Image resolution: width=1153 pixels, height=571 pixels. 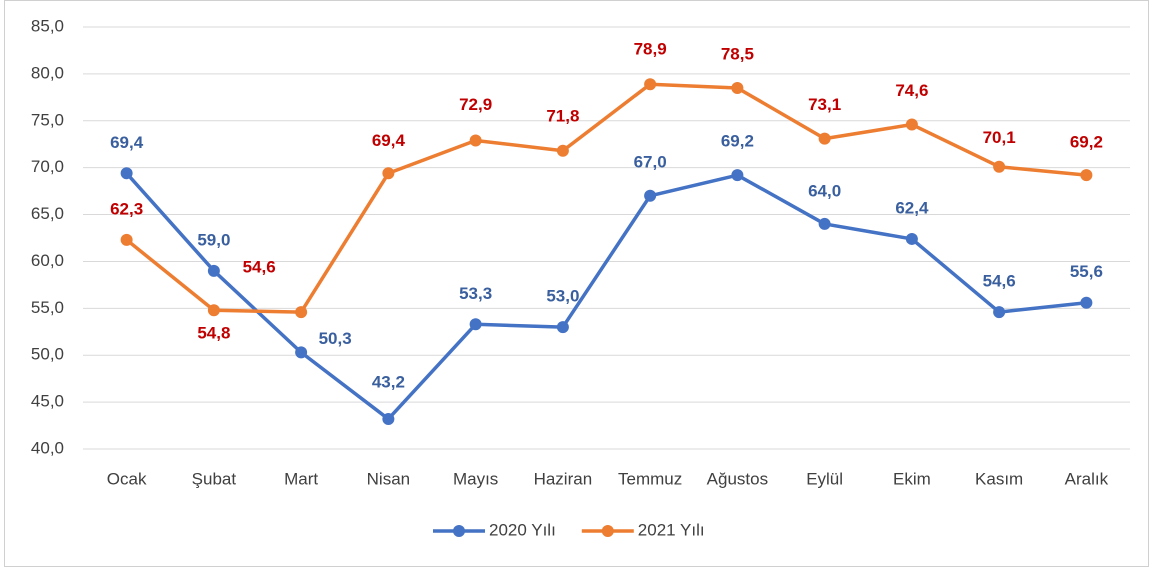 What do you see at coordinates (999, 478) in the screenshot?
I see `x-tick-label: Kasım` at bounding box center [999, 478].